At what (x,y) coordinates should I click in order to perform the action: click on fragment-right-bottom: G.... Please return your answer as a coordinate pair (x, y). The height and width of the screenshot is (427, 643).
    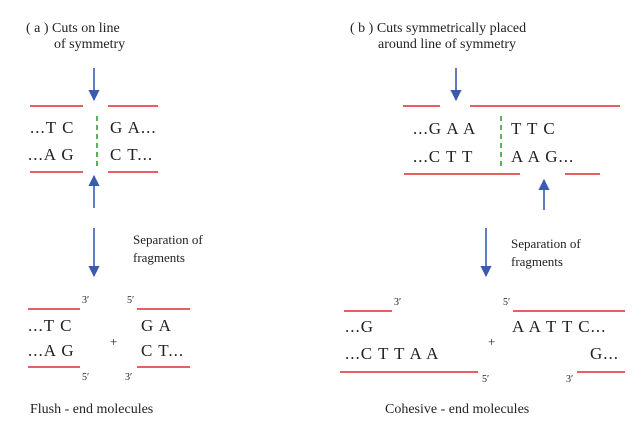
    Looking at the image, I should click on (604, 353).